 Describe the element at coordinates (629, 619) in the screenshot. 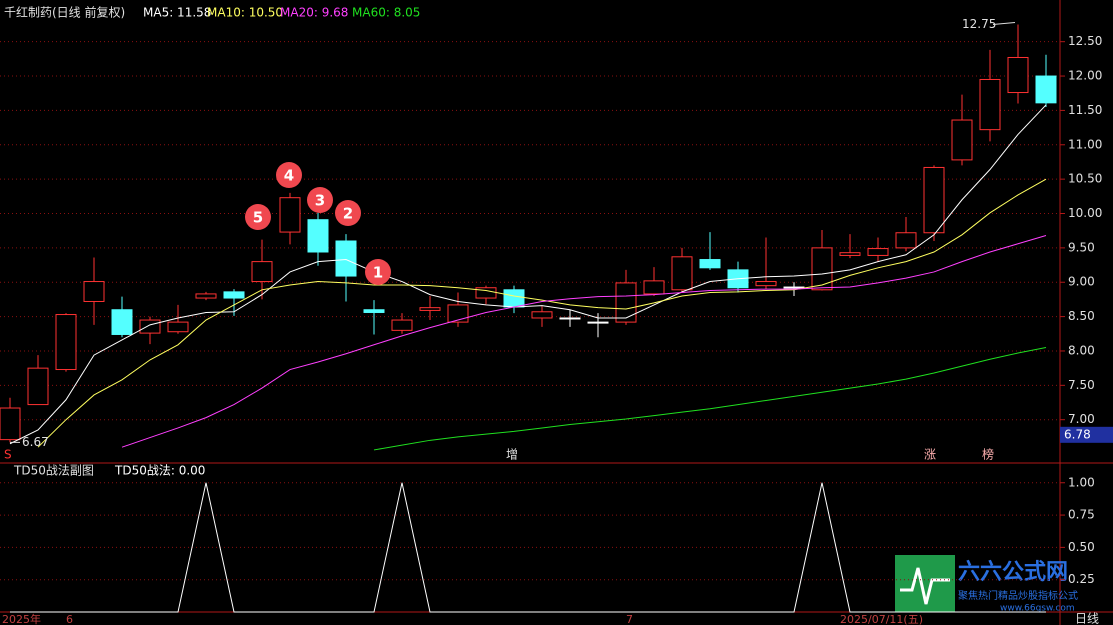

I see `x-axis-label: 7` at that location.